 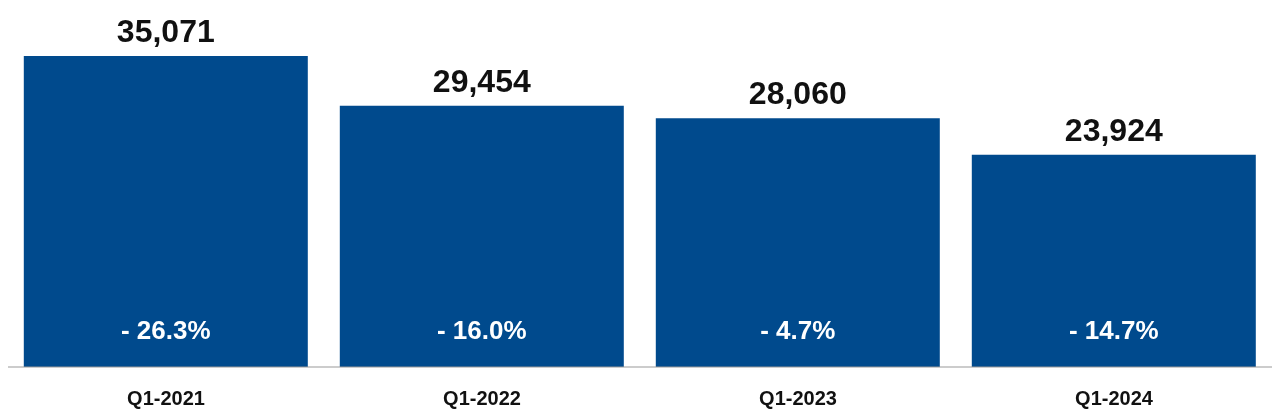 What do you see at coordinates (166, 398) in the screenshot?
I see `x-tick-label: Q1-2021` at bounding box center [166, 398].